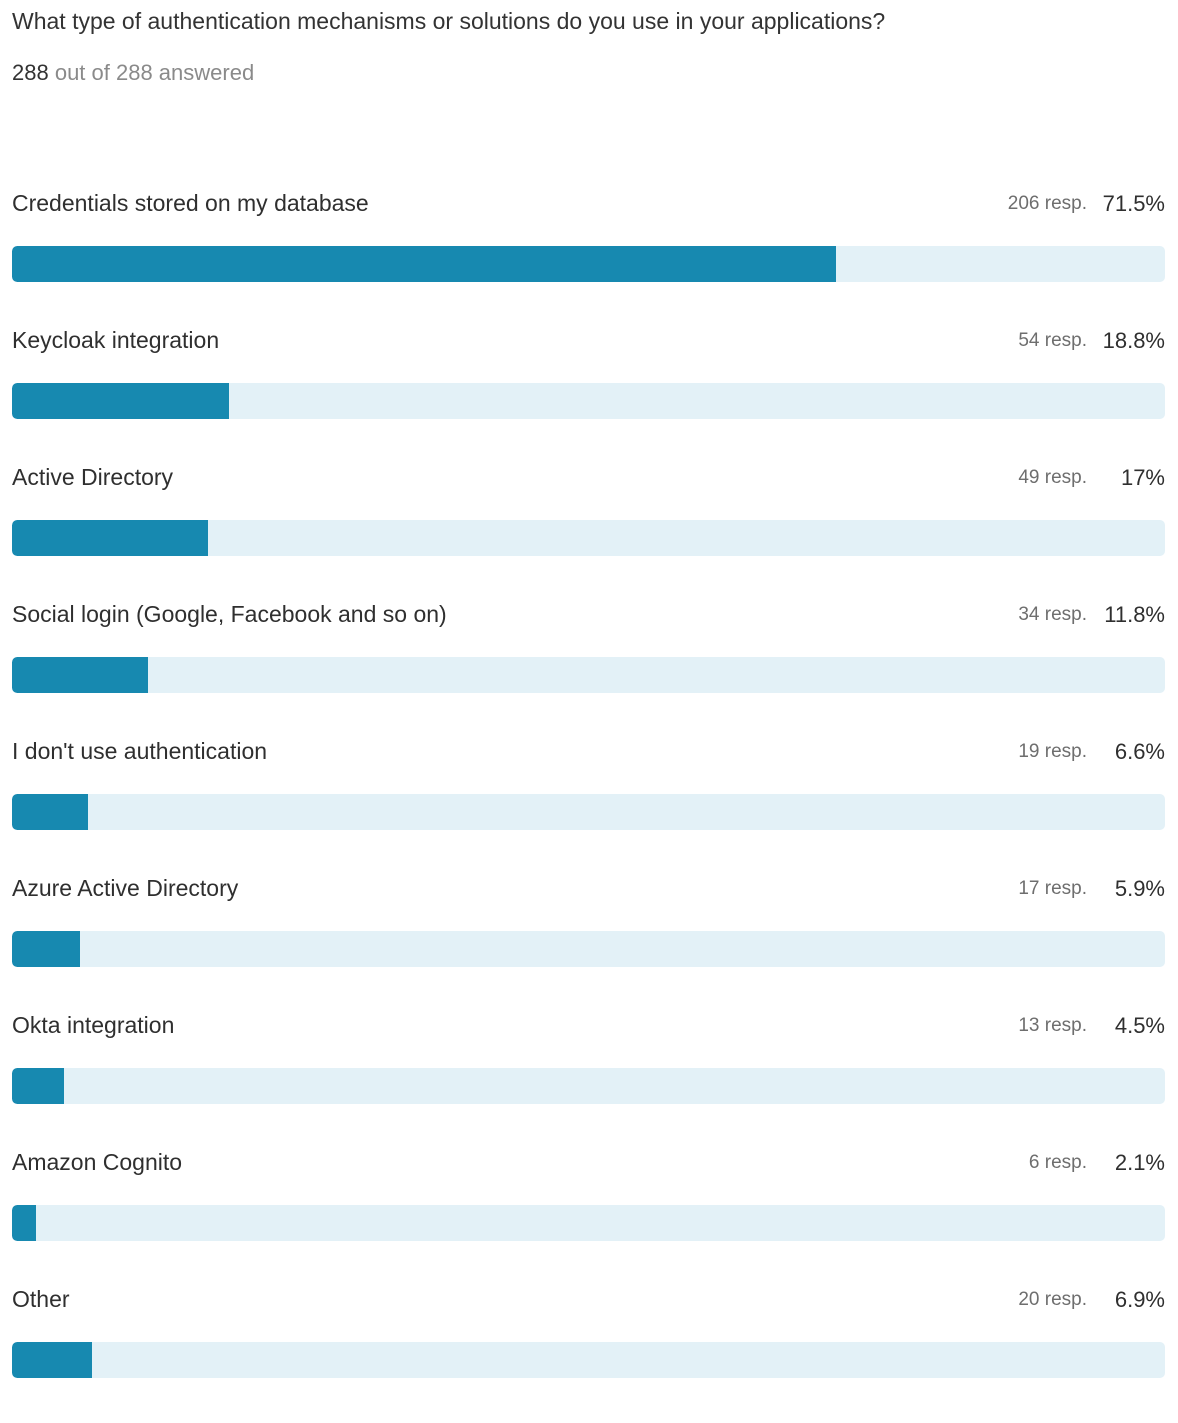  What do you see at coordinates (1139, 1025) in the screenshot?
I see `percent-label: 4.5%` at bounding box center [1139, 1025].